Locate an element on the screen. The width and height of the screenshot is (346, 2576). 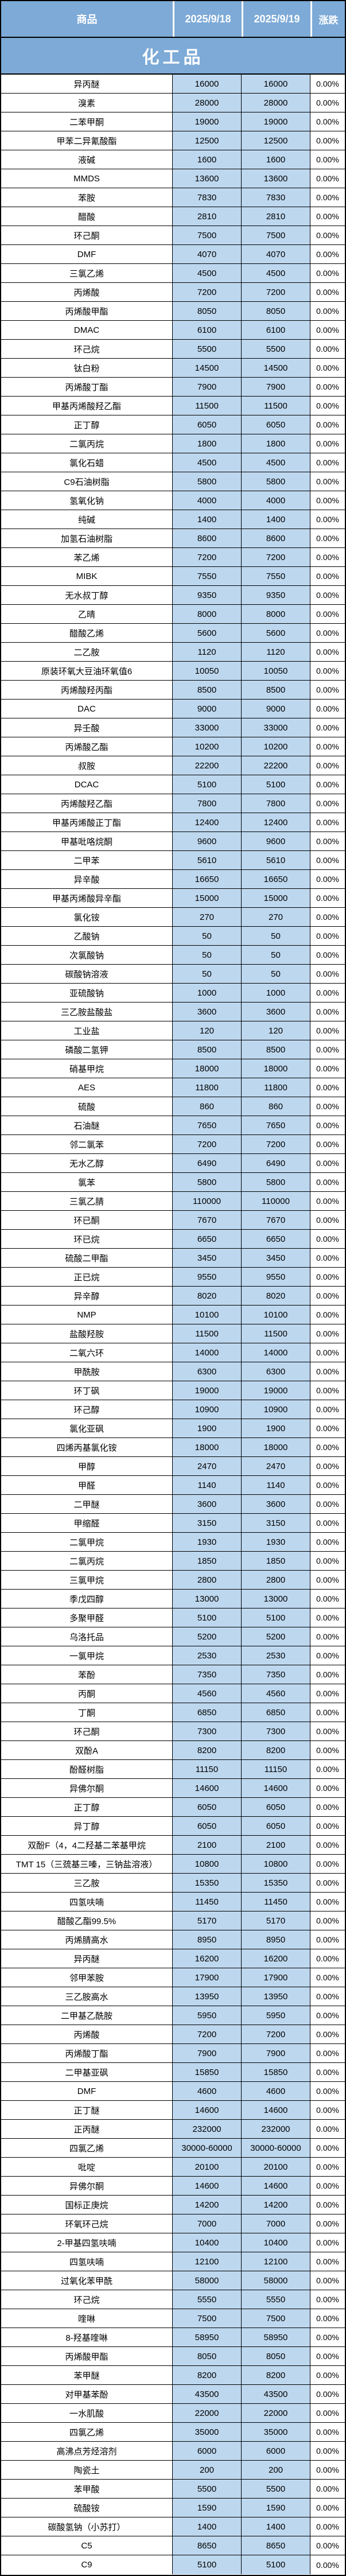
product-name-cell: 甲酰胺 is located at coordinates (87, 1371).